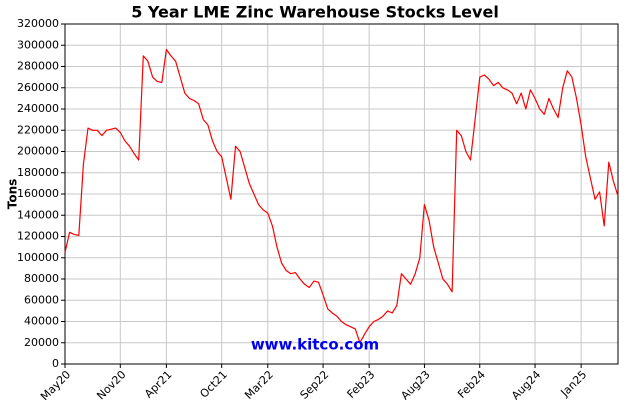 This screenshot has height=400, width=630. What do you see at coordinates (111, 384) in the screenshot?
I see `x-tick-label: Nov20` at bounding box center [111, 384].